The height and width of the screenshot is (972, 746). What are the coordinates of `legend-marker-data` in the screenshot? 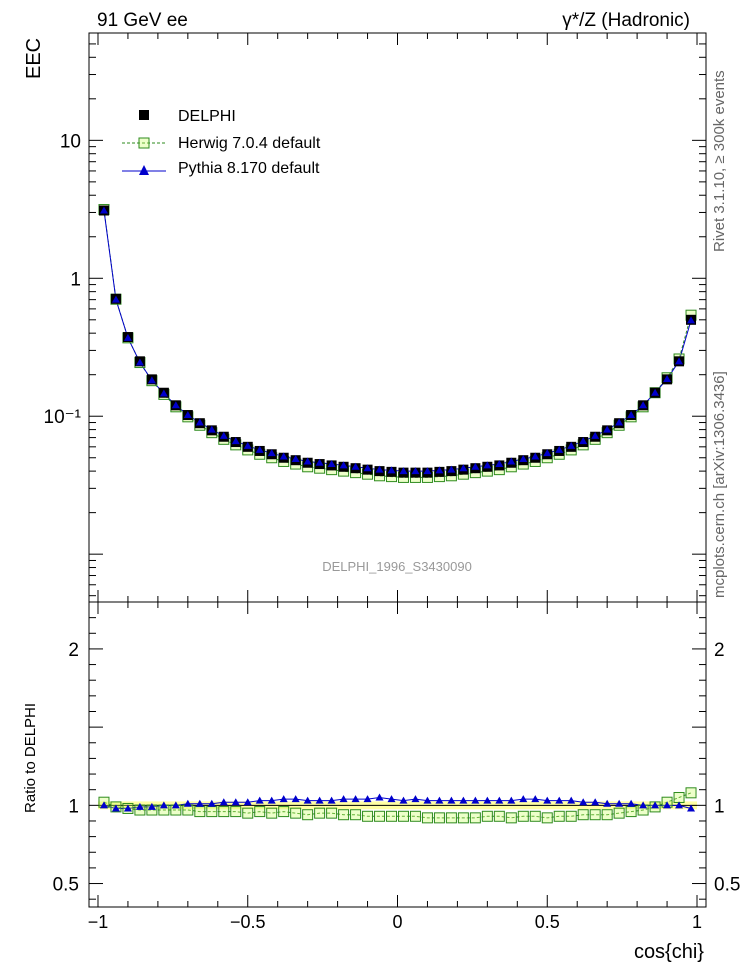 It's located at (144, 115).